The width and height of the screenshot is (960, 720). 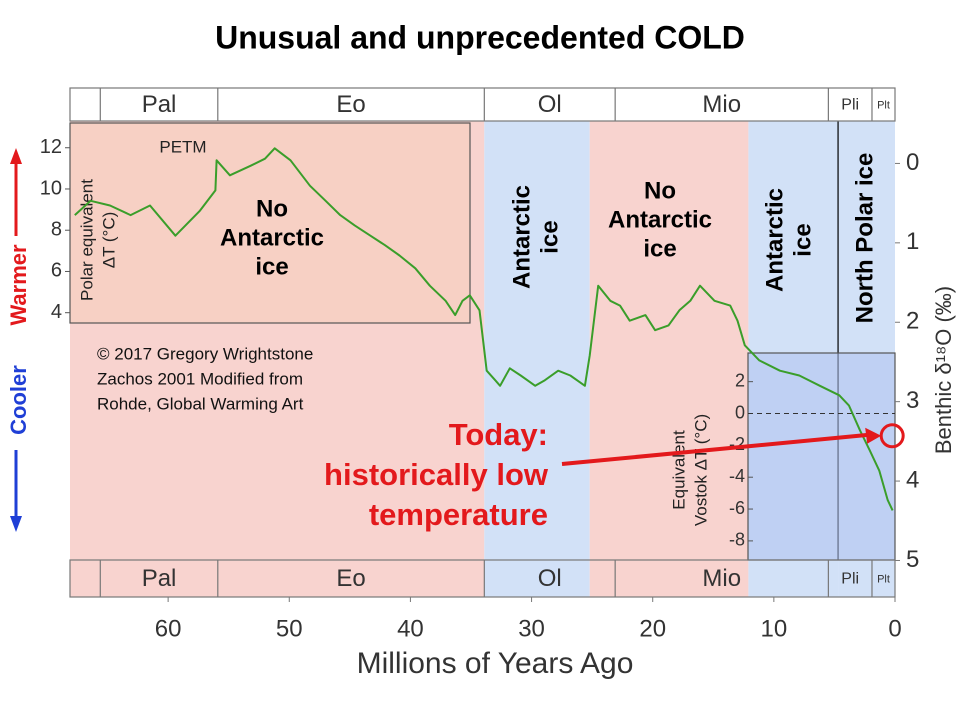 What do you see at coordinates (912, 241) in the screenshot?
I see `y2-tick-label: 1` at bounding box center [912, 241].